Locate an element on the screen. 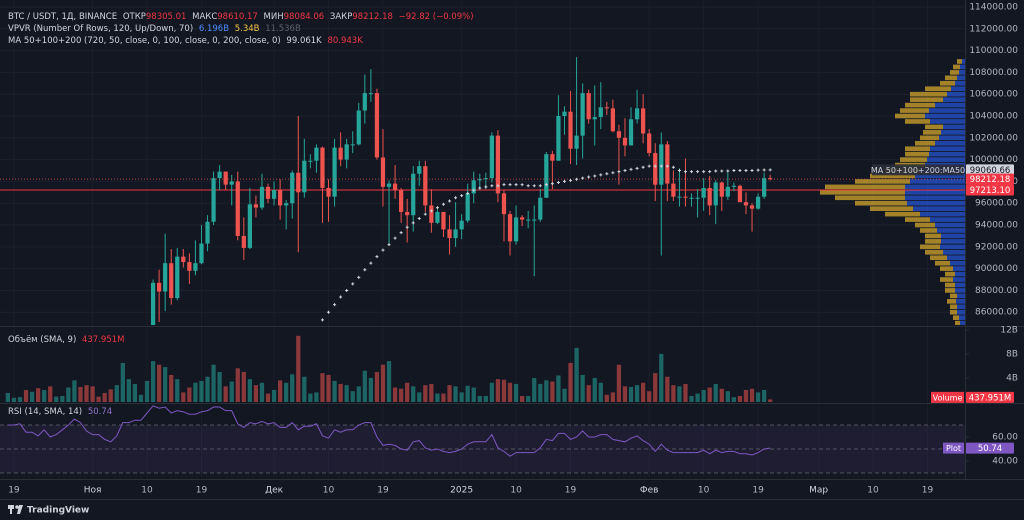  legend-line: RSI (14, SMA, 14) 50.74 is located at coordinates (61, 412).